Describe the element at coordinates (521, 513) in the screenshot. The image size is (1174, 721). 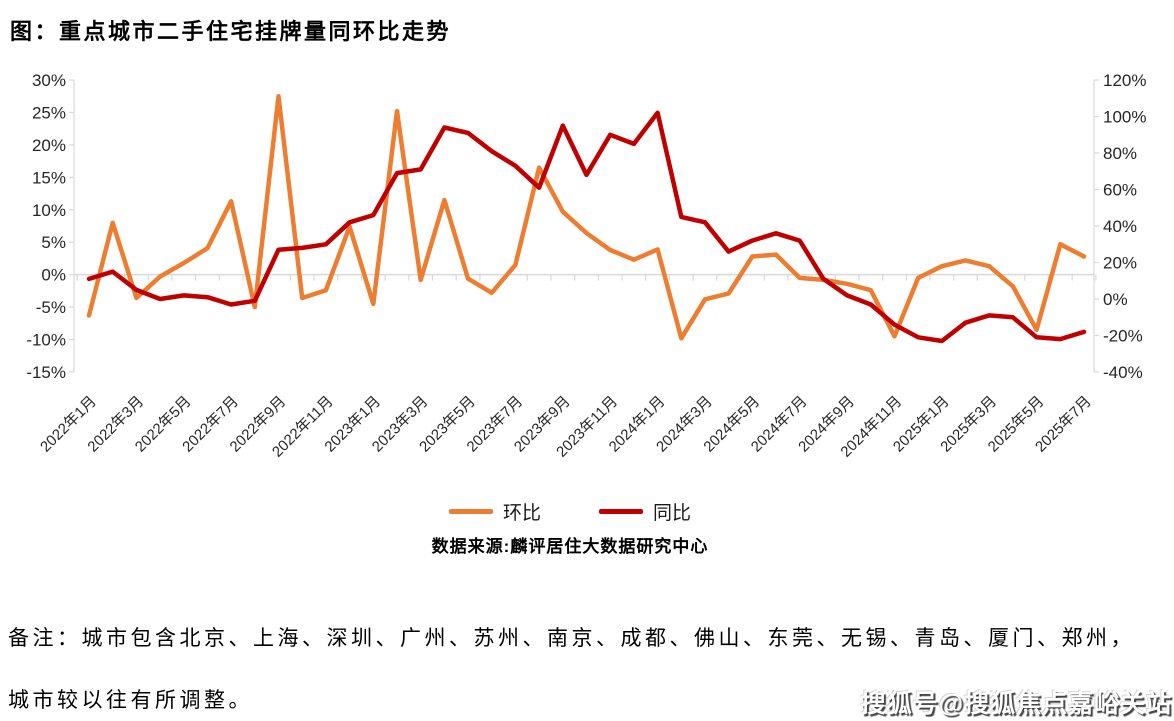
I see `mom-legend-label: 环比` at that location.